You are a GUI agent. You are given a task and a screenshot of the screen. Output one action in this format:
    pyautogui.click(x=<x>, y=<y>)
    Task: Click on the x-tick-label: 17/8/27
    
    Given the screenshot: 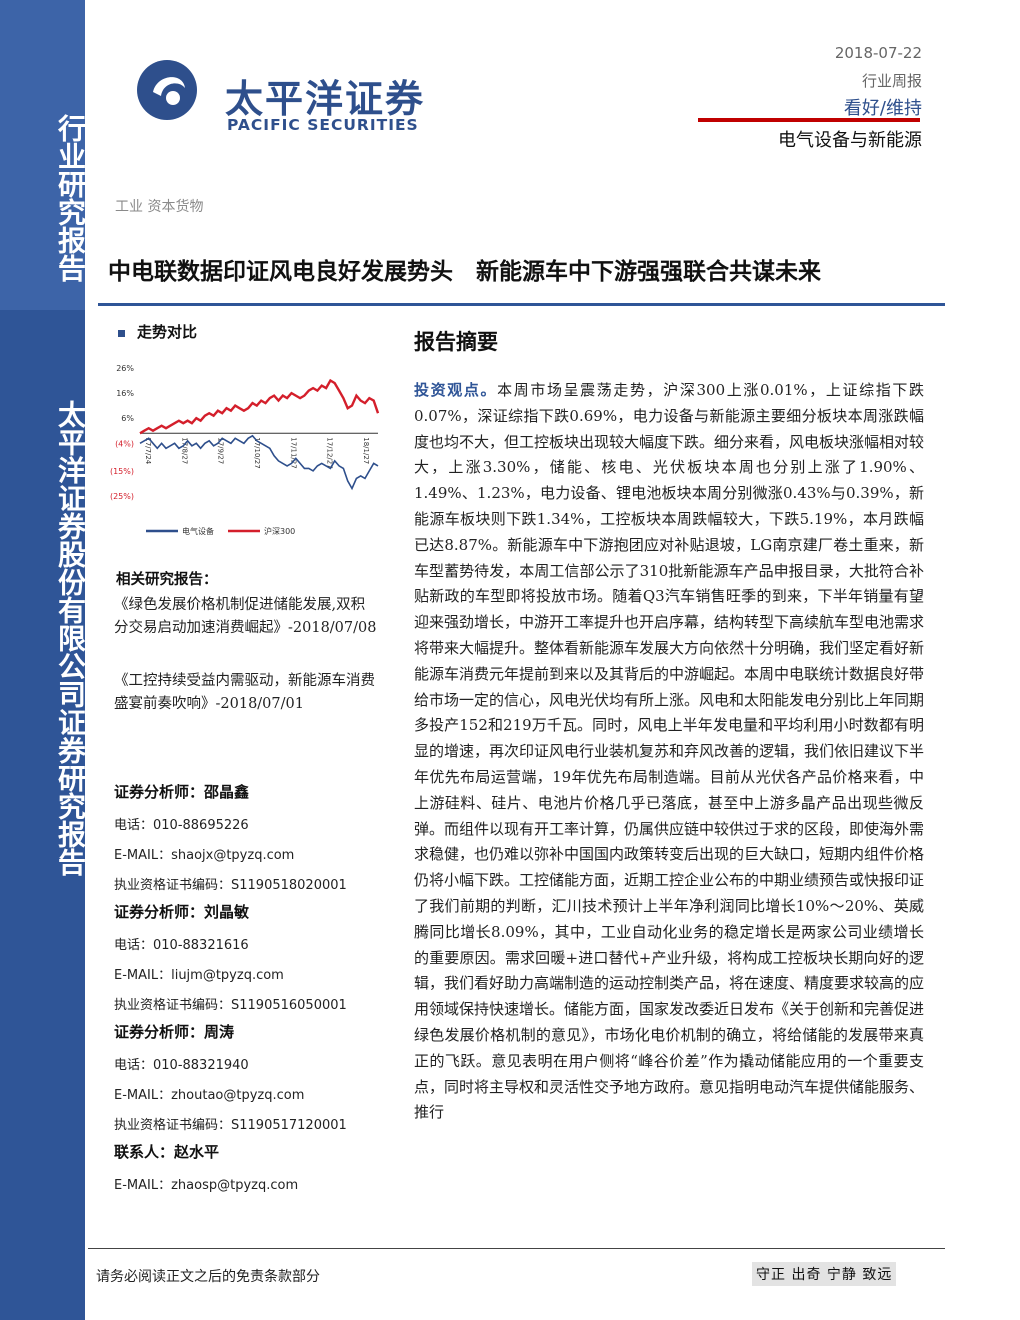 What is the action you would take?
    pyautogui.click(x=184, y=450)
    